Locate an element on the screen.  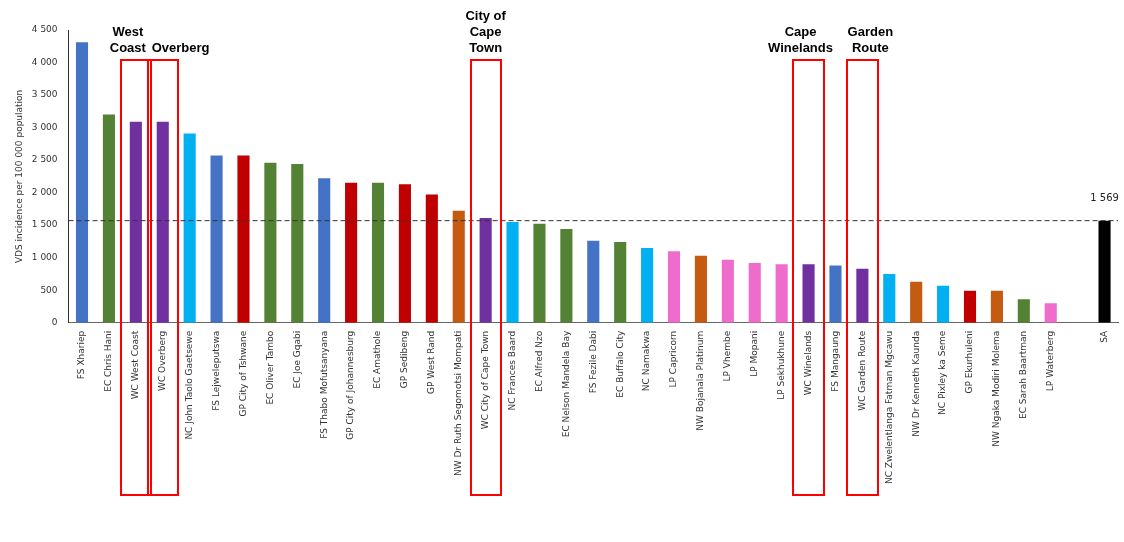
x-tick-label: EC Buffalo City is located at coordinates (619, 364).